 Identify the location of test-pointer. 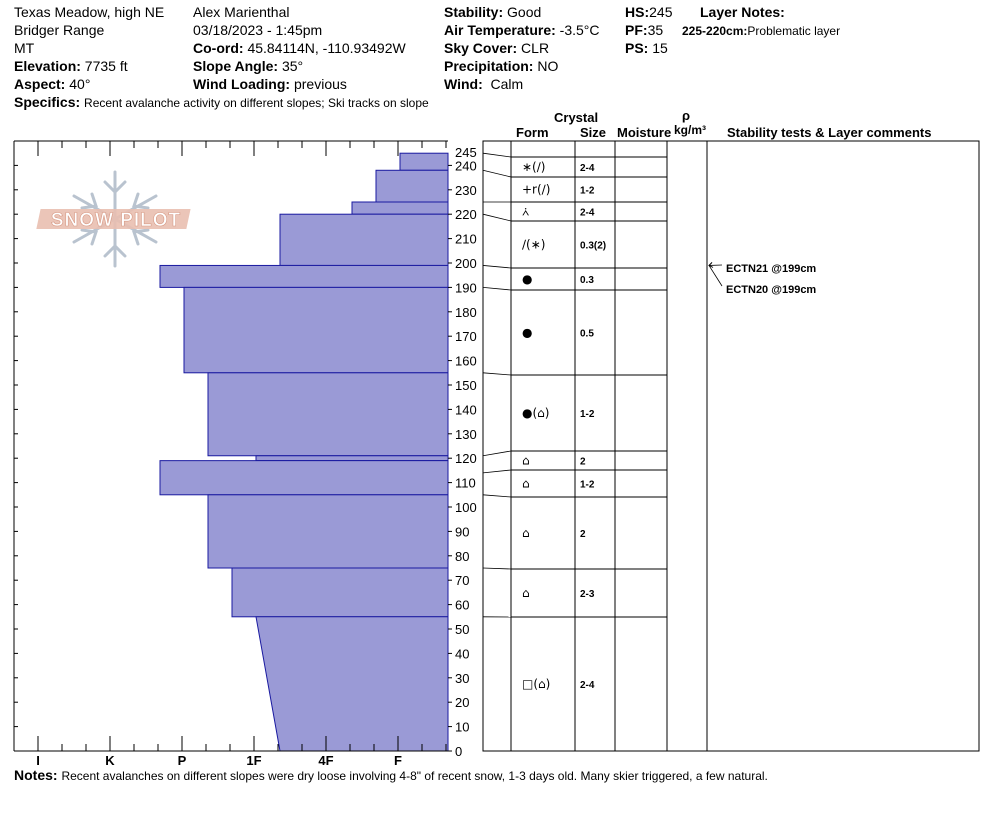
(715, 276).